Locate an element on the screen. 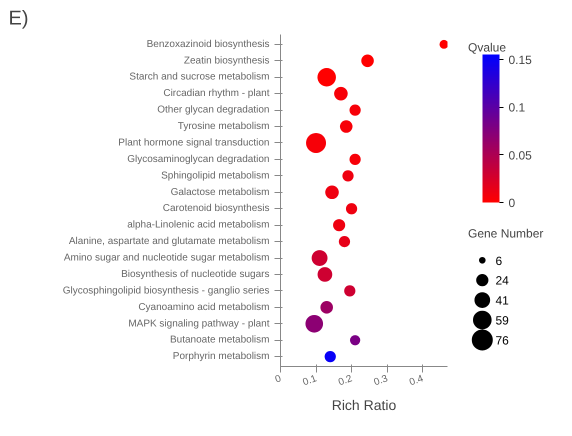  x-tick-label: 0.1 is located at coordinates (310, 380).